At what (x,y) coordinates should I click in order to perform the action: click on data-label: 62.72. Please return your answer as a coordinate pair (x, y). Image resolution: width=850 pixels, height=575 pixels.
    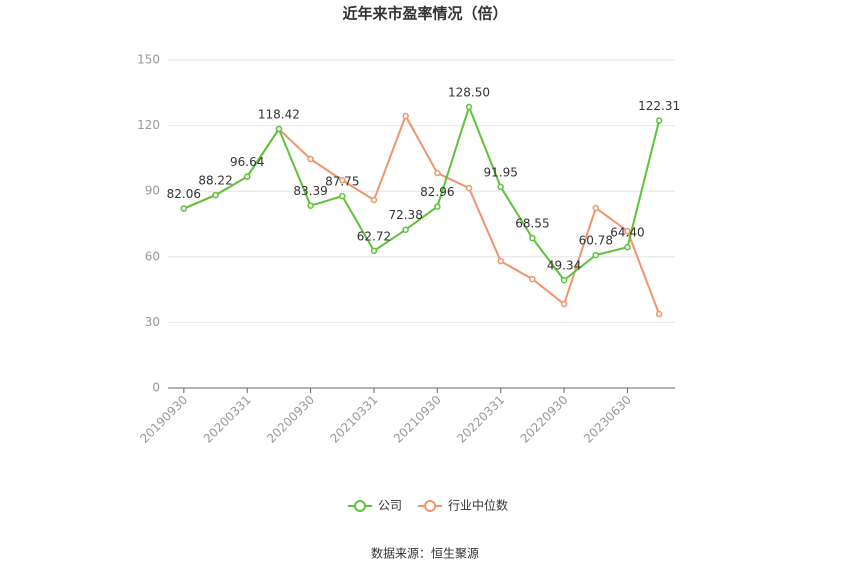
    Looking at the image, I should click on (374, 236).